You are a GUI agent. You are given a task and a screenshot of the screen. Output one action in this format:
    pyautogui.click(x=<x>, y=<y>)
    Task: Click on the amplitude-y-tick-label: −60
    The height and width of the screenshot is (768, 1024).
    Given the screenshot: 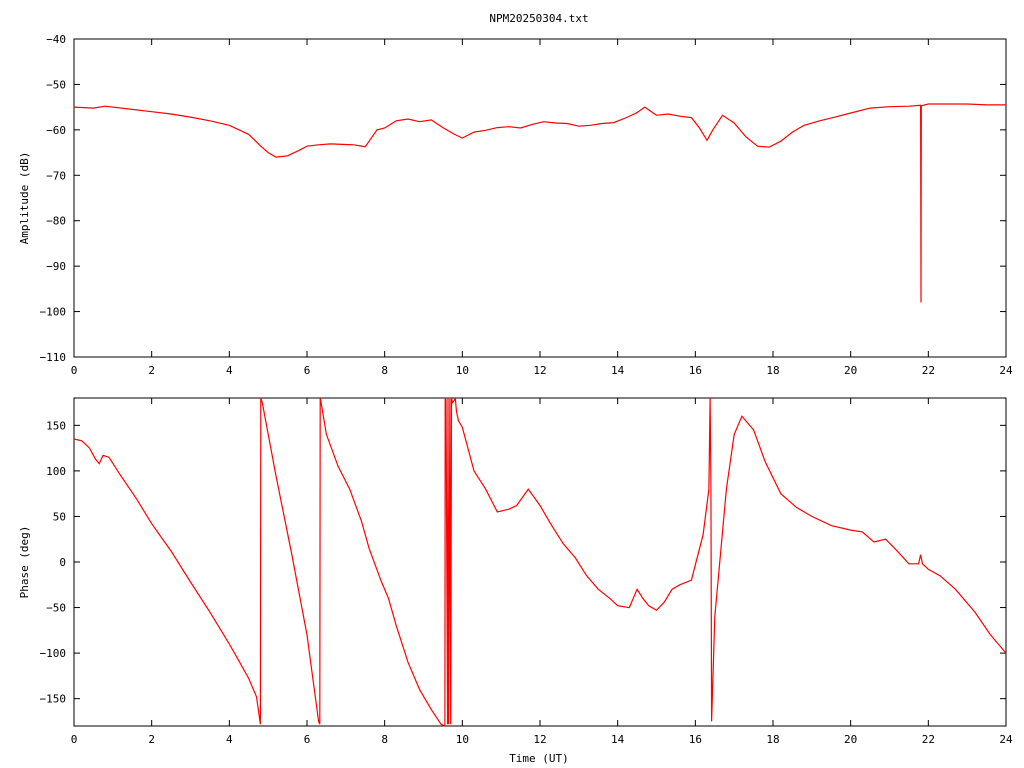 What is the action you would take?
    pyautogui.click(x=56, y=130)
    